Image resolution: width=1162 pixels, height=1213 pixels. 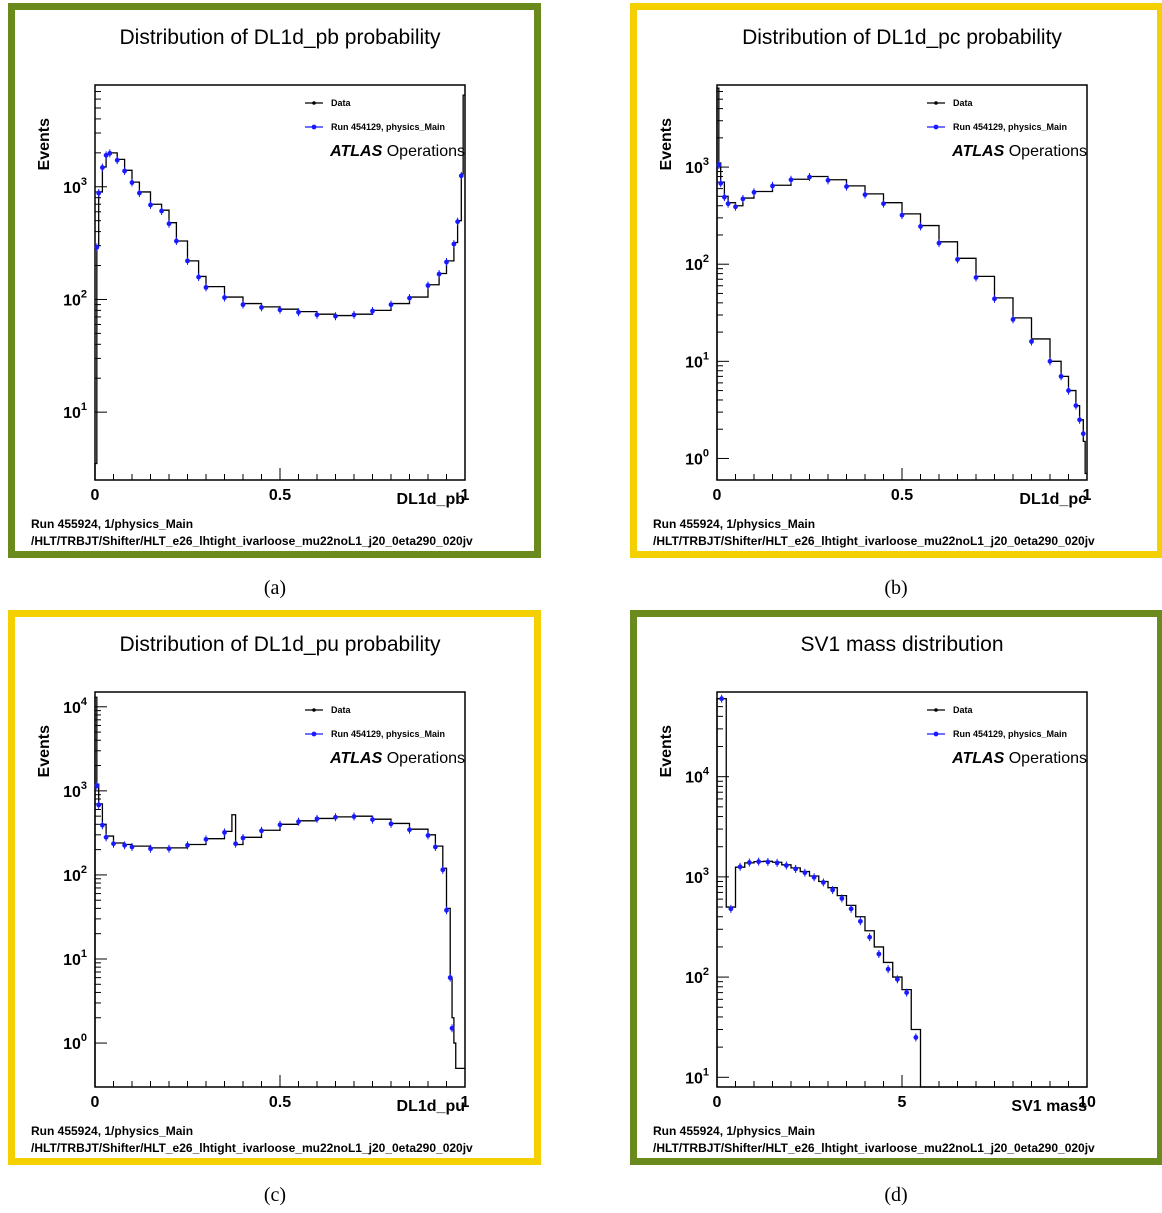 I want to click on y-tick-label: 10², so click(x=697, y=976).